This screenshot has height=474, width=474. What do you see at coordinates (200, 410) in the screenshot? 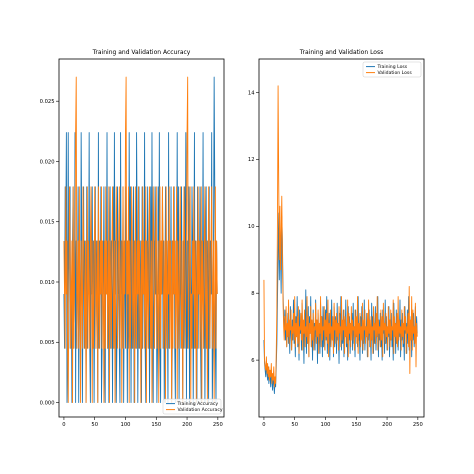
I see `legend-label: Validation Accuracy` at bounding box center [200, 410].